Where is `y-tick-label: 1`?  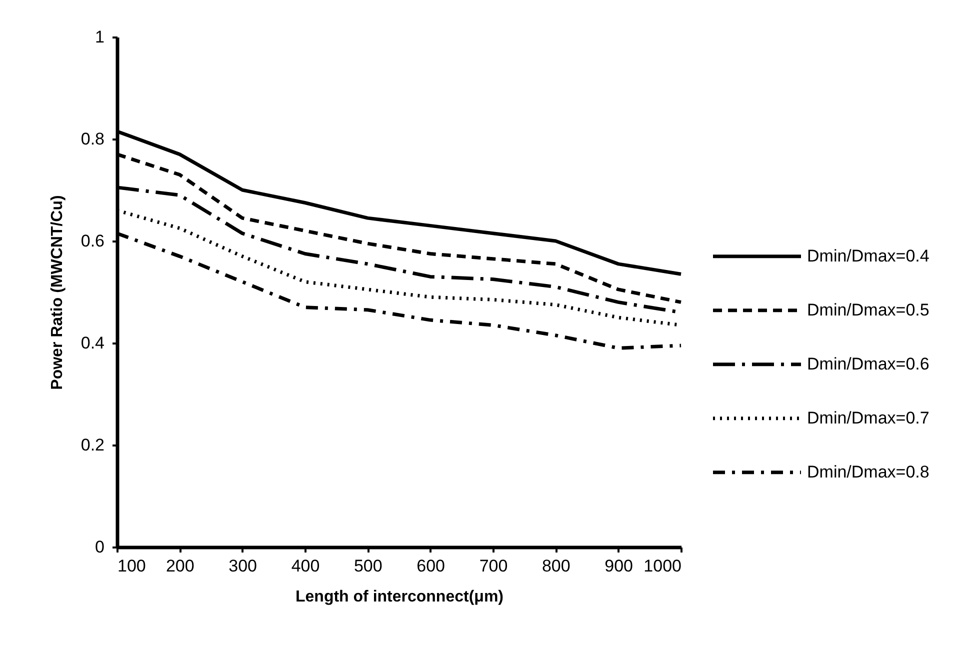 y-tick-label: 1 is located at coordinates (99, 37).